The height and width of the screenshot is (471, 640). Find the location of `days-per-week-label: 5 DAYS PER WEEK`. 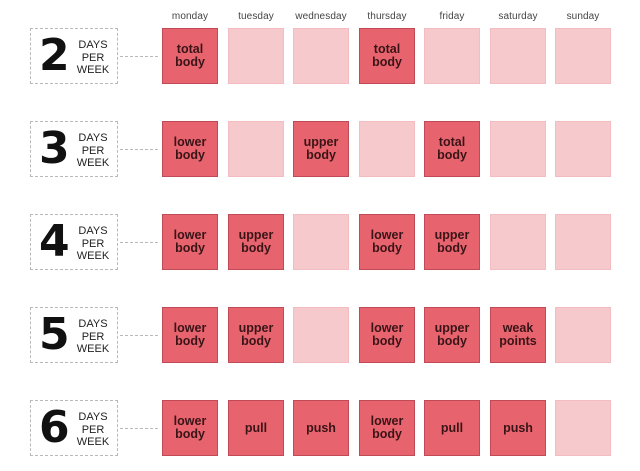

days-per-week-label: 5 DAYS PER WEEK is located at coordinates (74, 335).